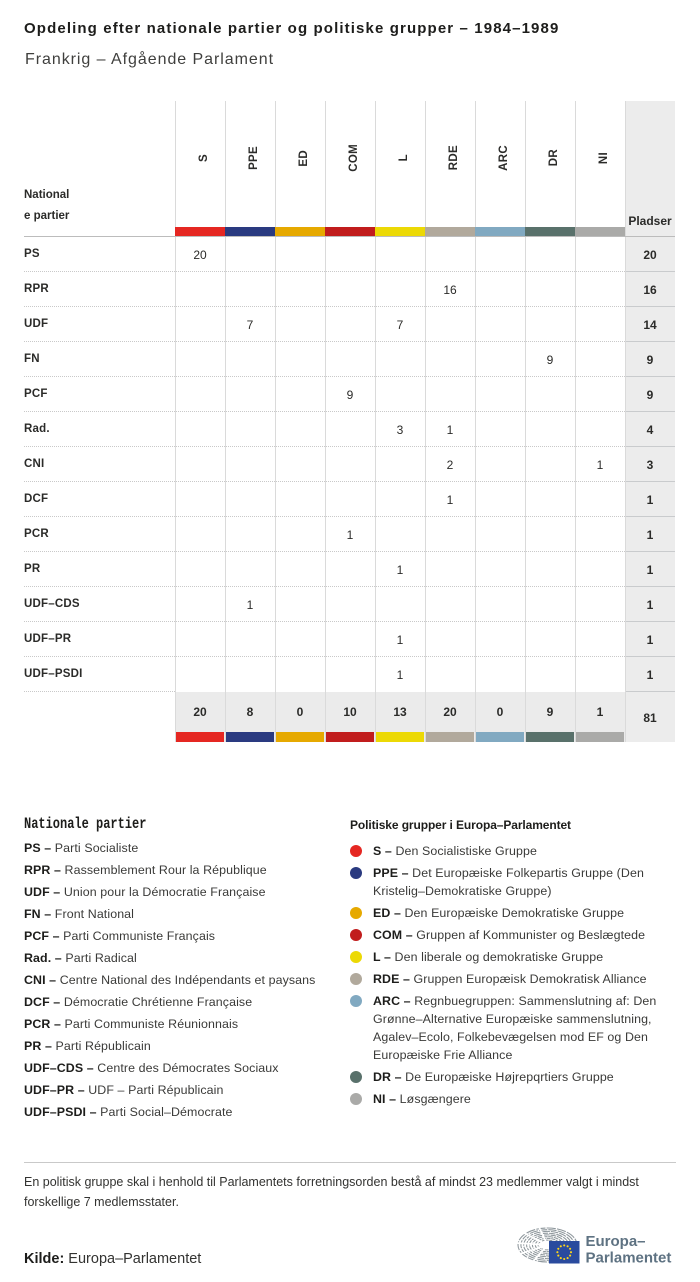 The width and height of the screenshot is (700, 1282). Describe the element at coordinates (616, 1241) in the screenshot. I see `svg-text: Europa–` at that location.